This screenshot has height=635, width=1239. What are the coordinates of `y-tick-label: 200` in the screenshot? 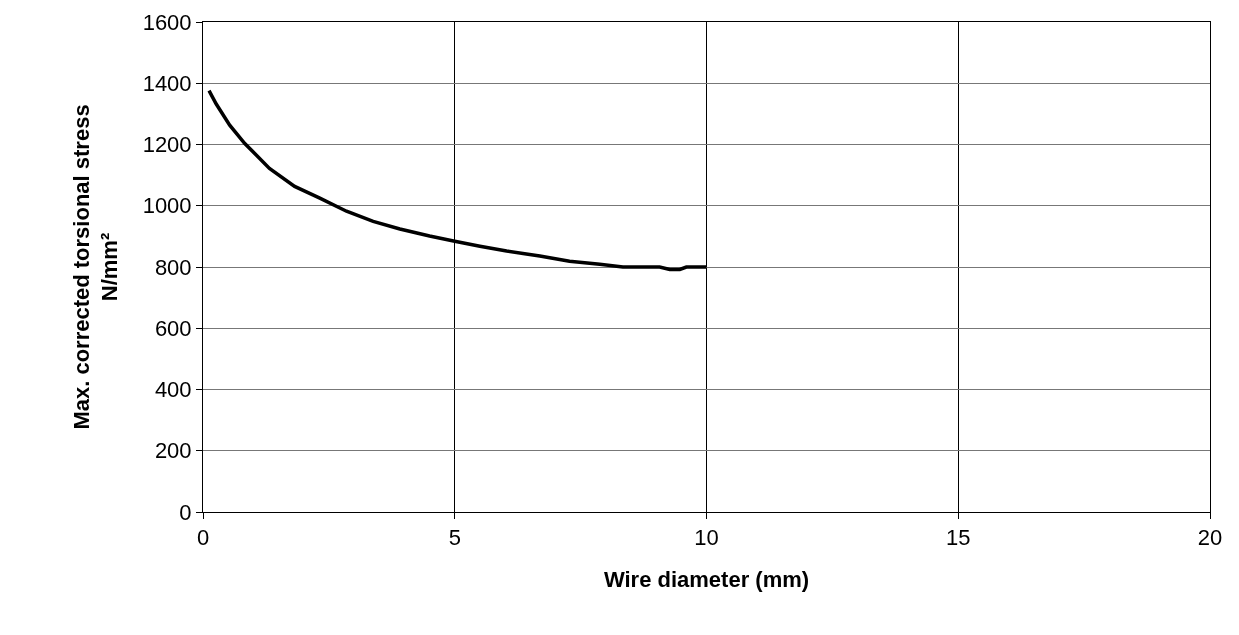 It's located at (173, 451).